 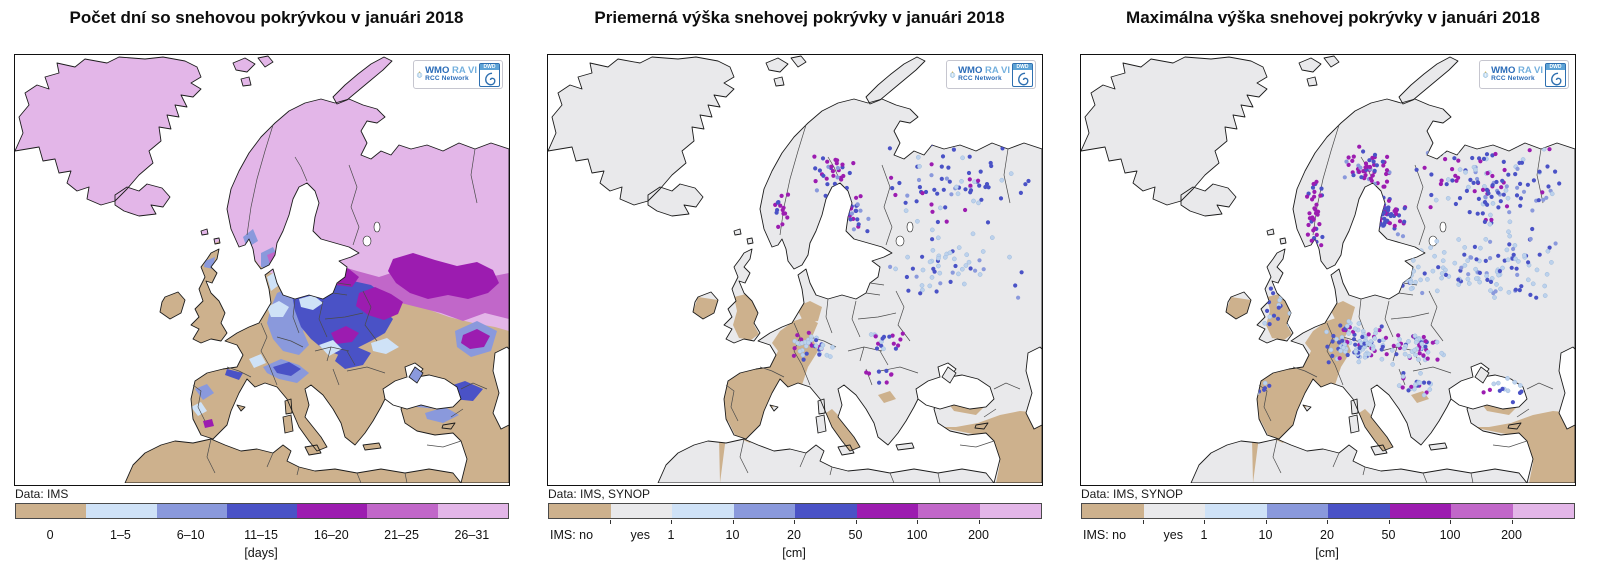 I want to click on legend-label: 11–15, so click(x=261, y=535).